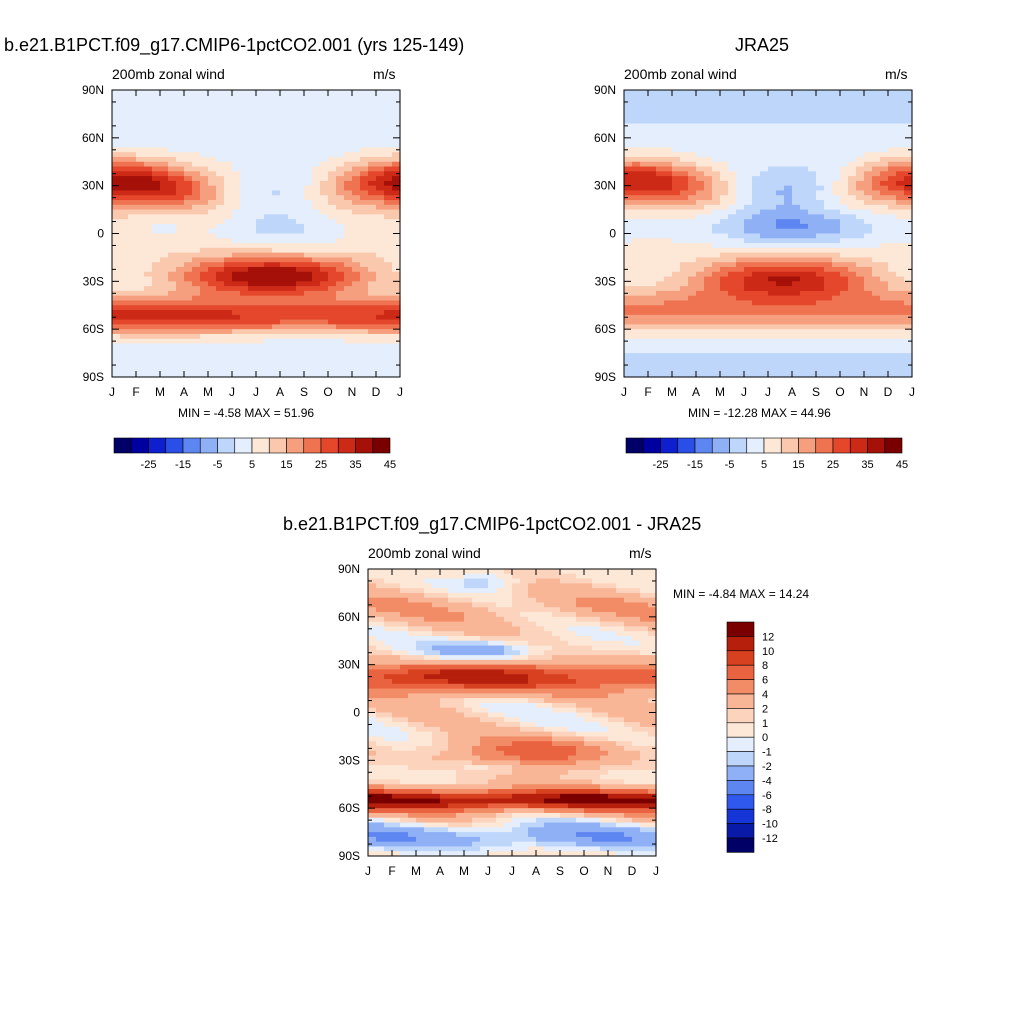  What do you see at coordinates (762, 45) in the screenshot?
I see `obs-panel-title: JRA25` at bounding box center [762, 45].